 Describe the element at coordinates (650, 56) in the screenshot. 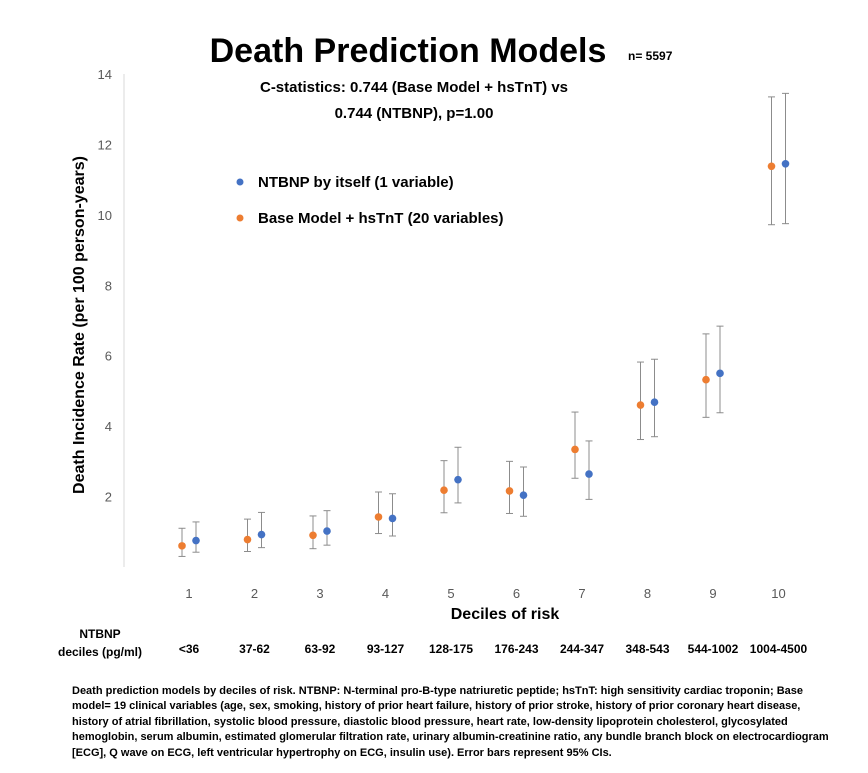

I see `sample-size-label: n= 5597` at that location.